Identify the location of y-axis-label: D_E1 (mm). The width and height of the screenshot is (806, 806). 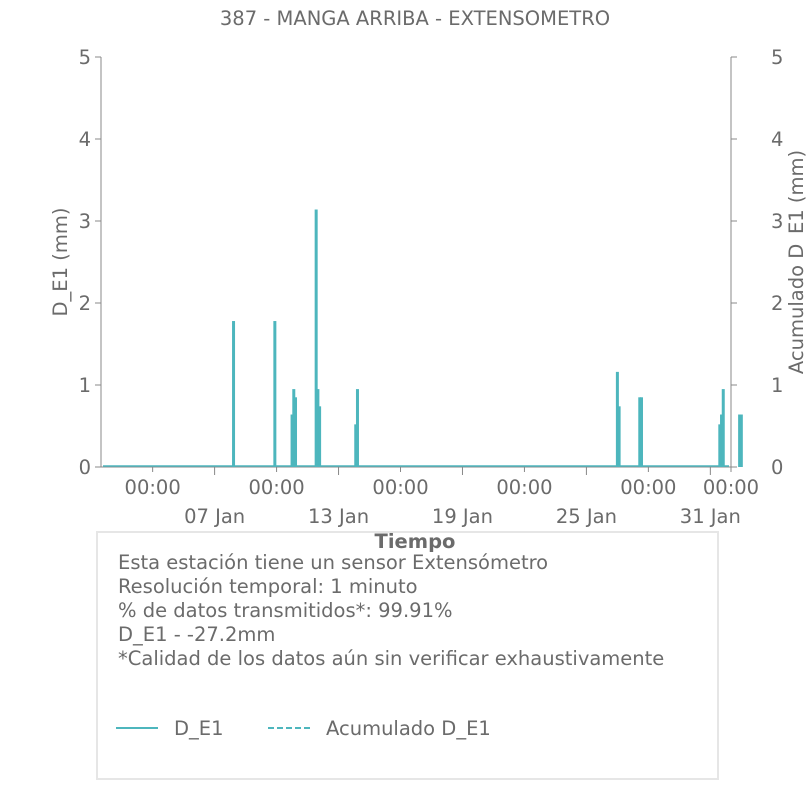
(60, 262).